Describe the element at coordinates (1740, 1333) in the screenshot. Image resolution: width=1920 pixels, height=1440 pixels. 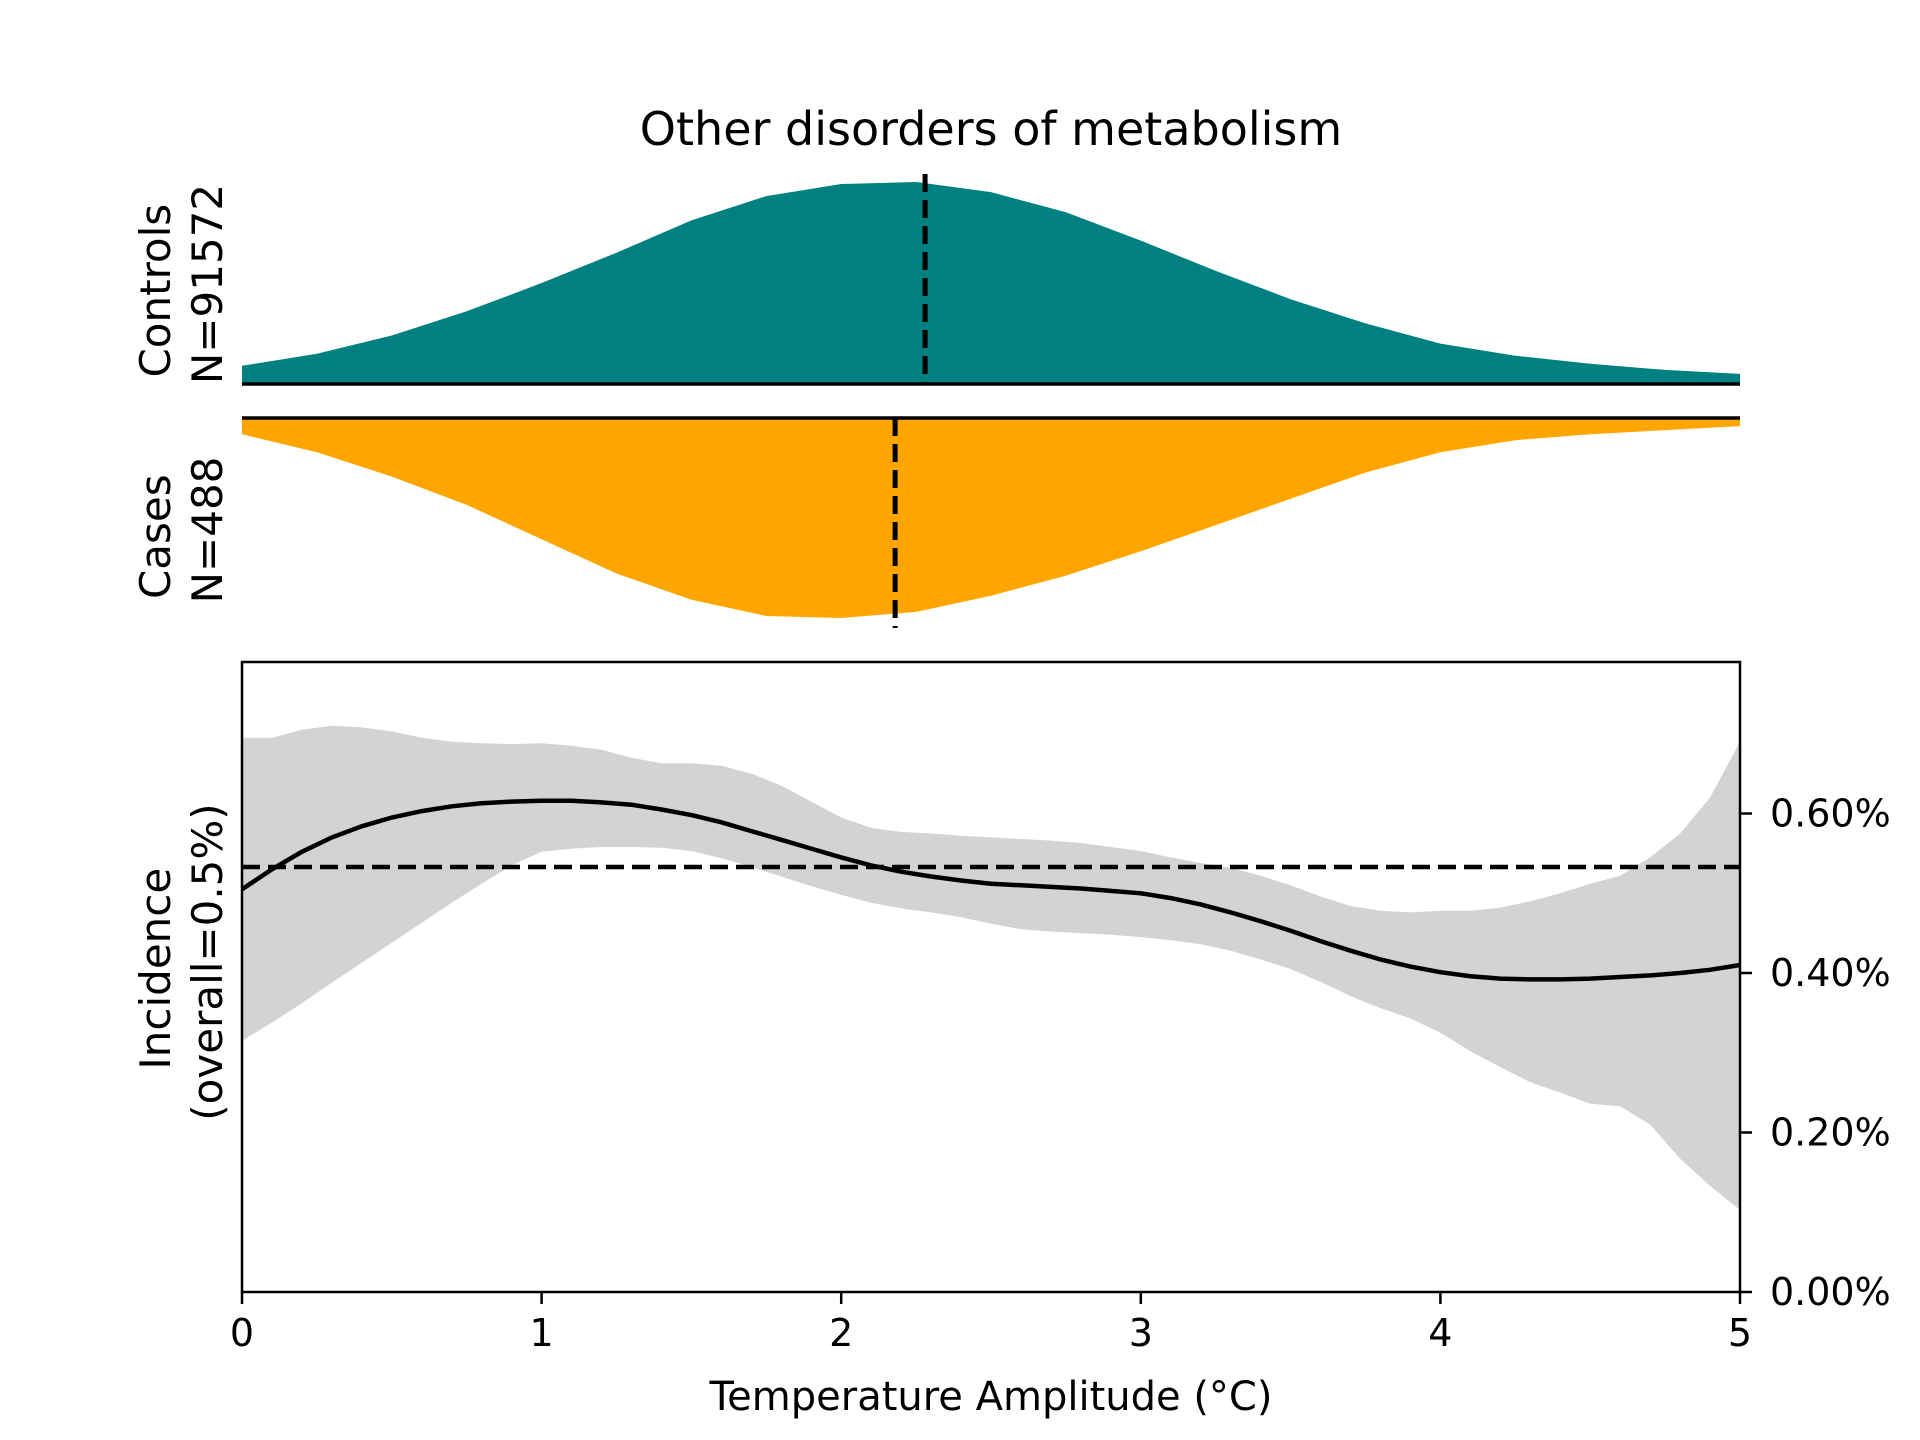
I see `x-tick-label: 5` at that location.